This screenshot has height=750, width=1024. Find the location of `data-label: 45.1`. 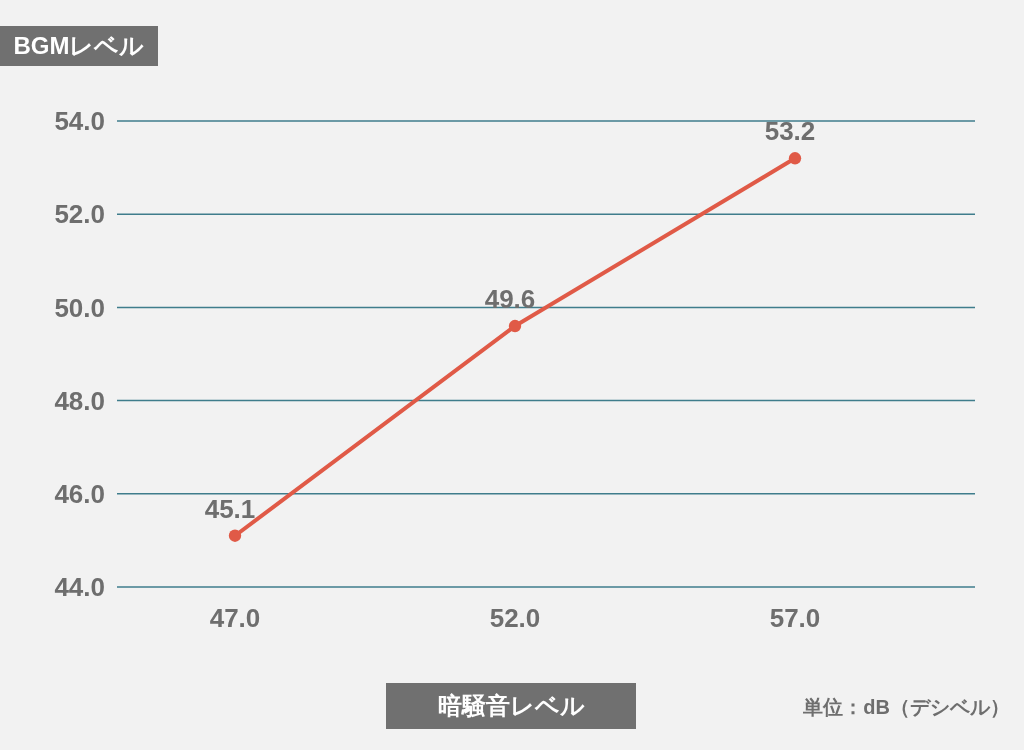

data-label: 45.1 is located at coordinates (230, 508).